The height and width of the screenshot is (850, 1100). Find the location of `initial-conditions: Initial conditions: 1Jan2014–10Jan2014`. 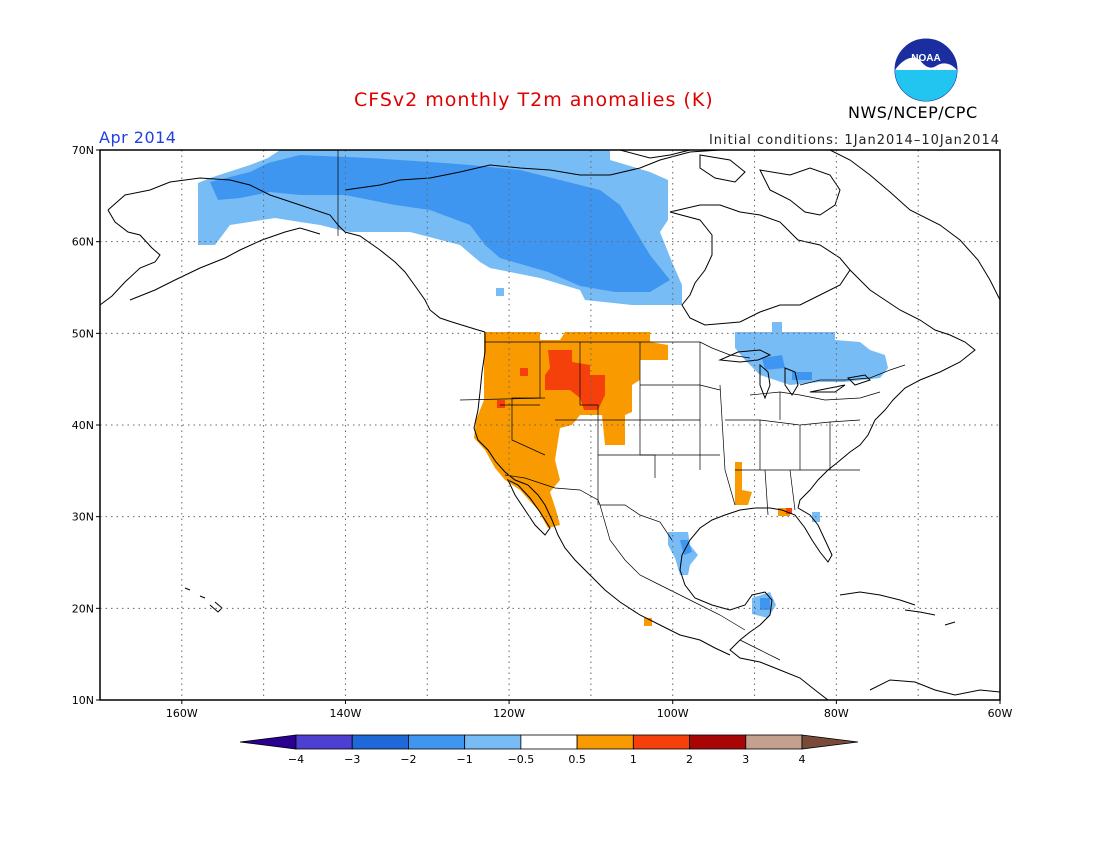

initial-conditions: Initial conditions: 1Jan2014–10Jan2014 is located at coordinates (854, 140).